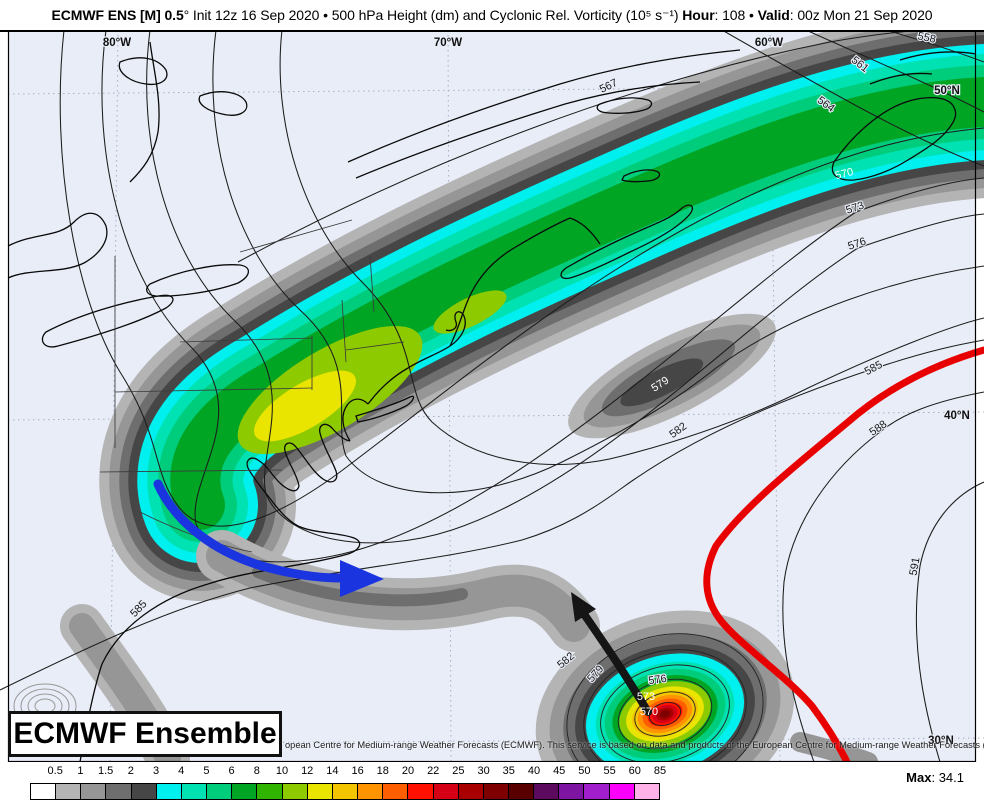  Describe the element at coordinates (145, 734) in the screenshot. I see `branding-box: ECMWF Ensemble` at that location.